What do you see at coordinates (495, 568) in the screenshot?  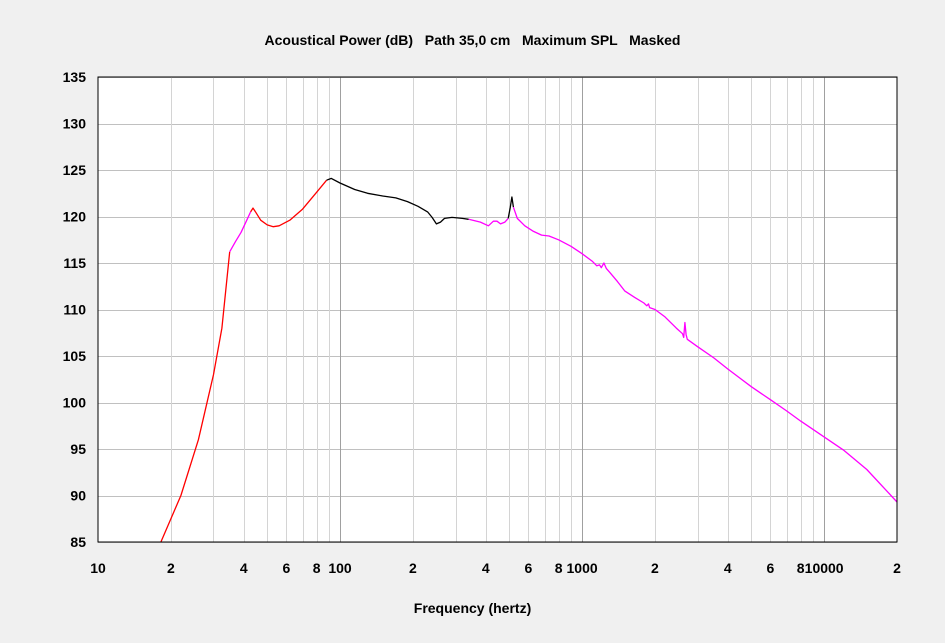 I see `x-tick-labels: 10 2 4 6 8 100 2 4 6 8 1000 2 4 6 8 10000 2` at bounding box center [495, 568].